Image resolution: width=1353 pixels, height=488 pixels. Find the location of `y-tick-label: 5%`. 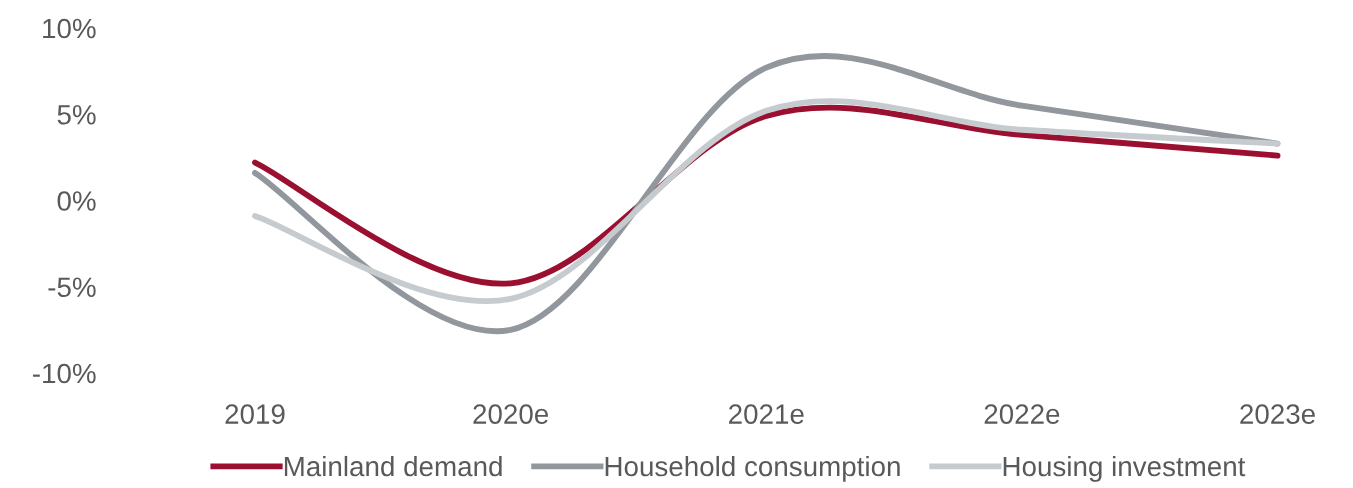

y-tick-label: 5% is located at coordinates (76, 115).